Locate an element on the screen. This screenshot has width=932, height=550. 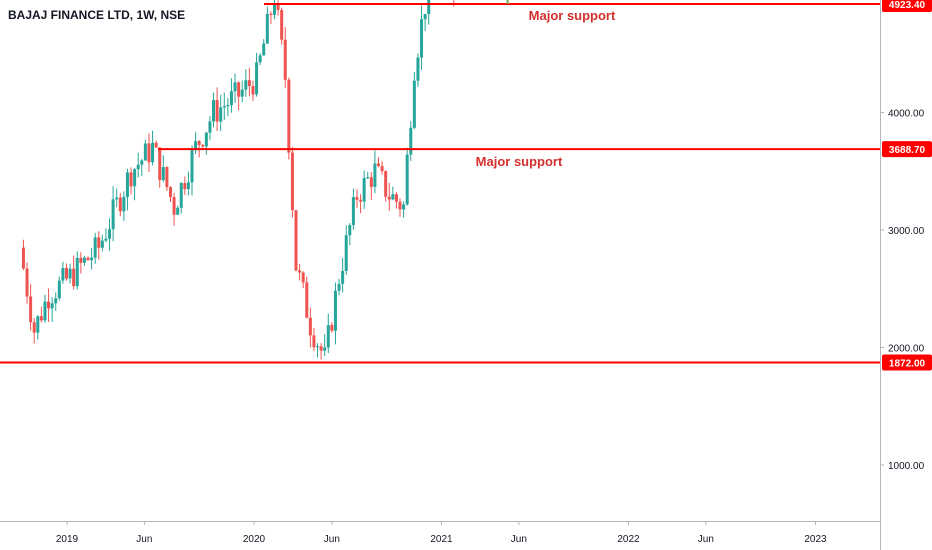
price-axis-bg is located at coordinates (906, 275).